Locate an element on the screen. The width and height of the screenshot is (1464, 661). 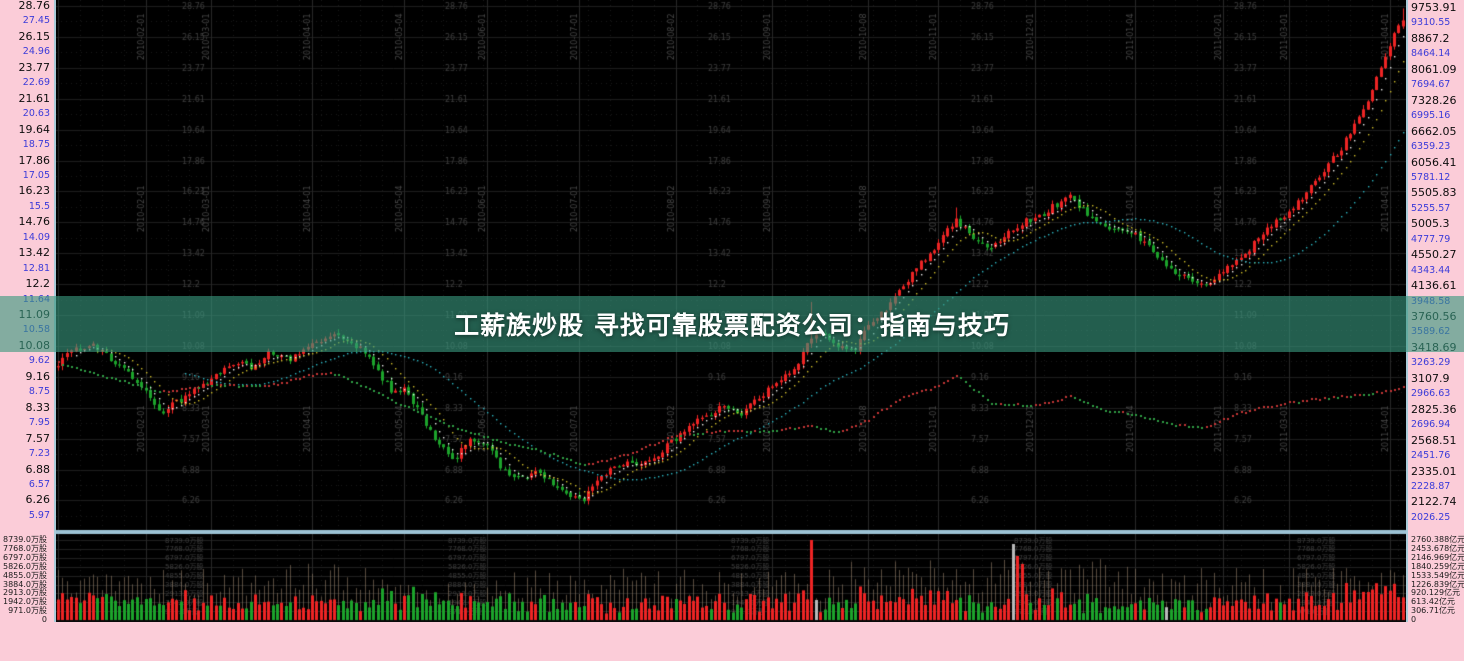
left-price-label: 12.81 is located at coordinates (36, 268).